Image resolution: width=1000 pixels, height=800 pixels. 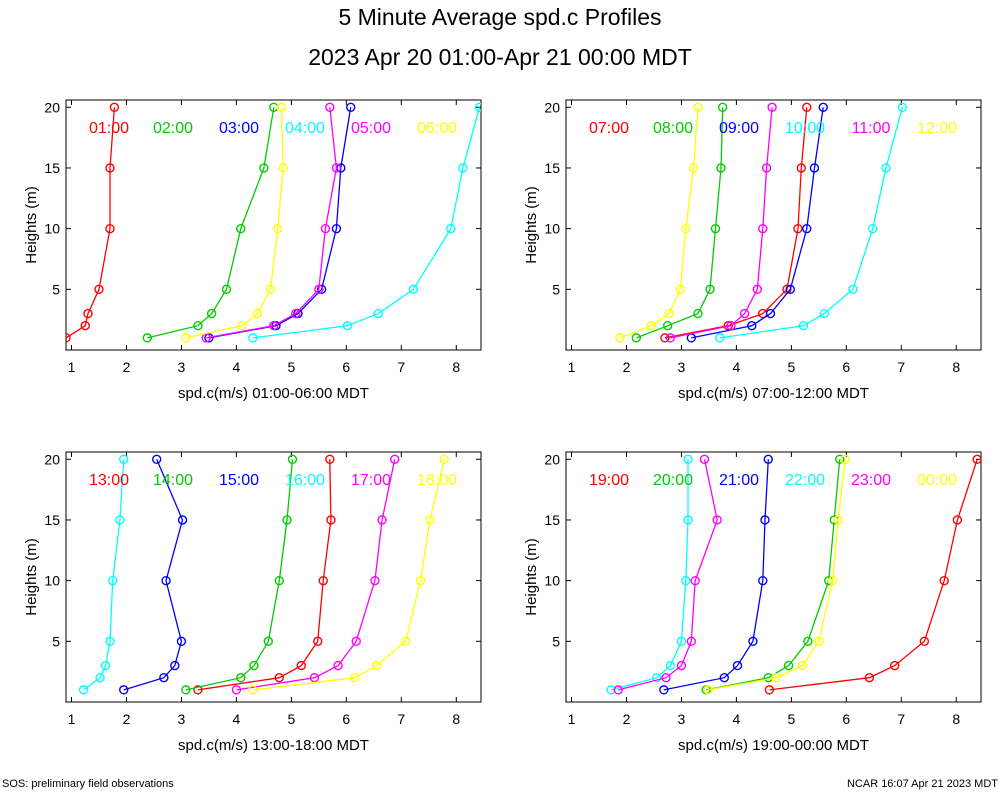 What do you see at coordinates (500, 57) in the screenshot?
I see `chart-subtitle: 2023 Apr 20 01:00-Apr 21 00:00 MDT` at bounding box center [500, 57].